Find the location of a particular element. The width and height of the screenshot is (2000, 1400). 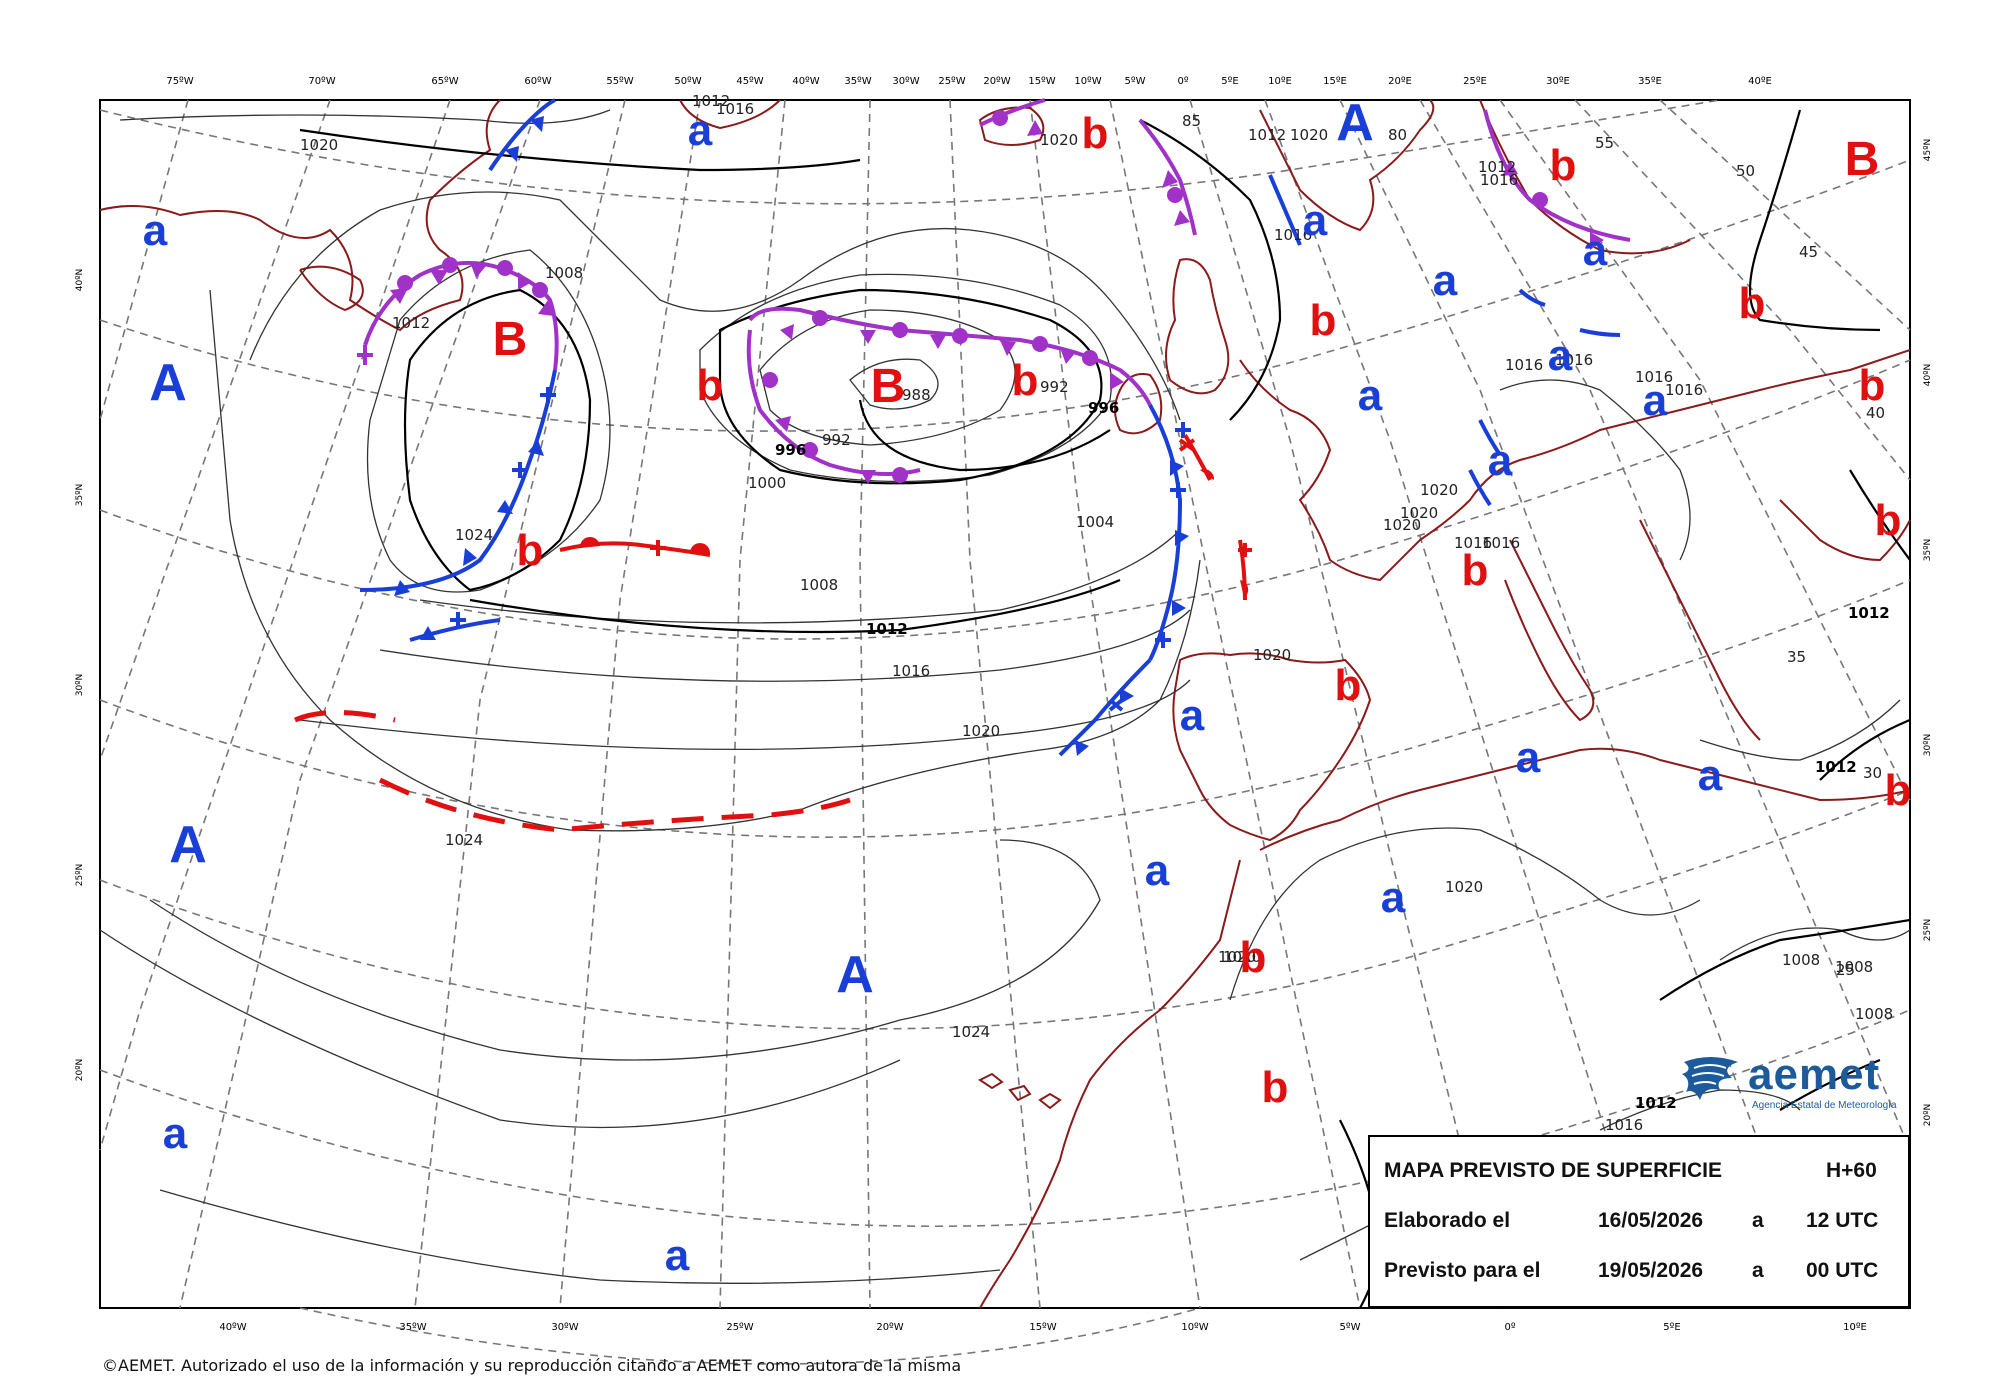

isobar-label: 80 is located at coordinates (1397, 135).